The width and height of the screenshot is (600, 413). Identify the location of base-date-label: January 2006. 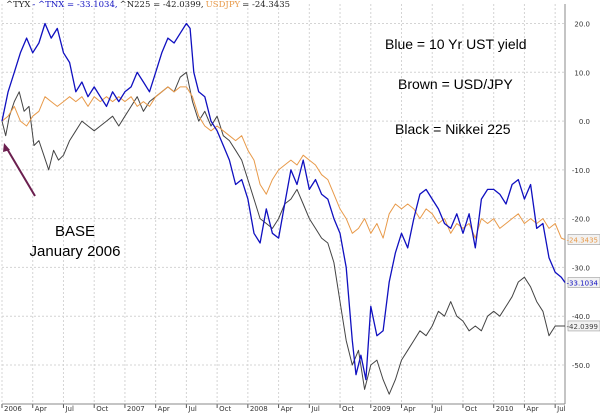
(75, 251).